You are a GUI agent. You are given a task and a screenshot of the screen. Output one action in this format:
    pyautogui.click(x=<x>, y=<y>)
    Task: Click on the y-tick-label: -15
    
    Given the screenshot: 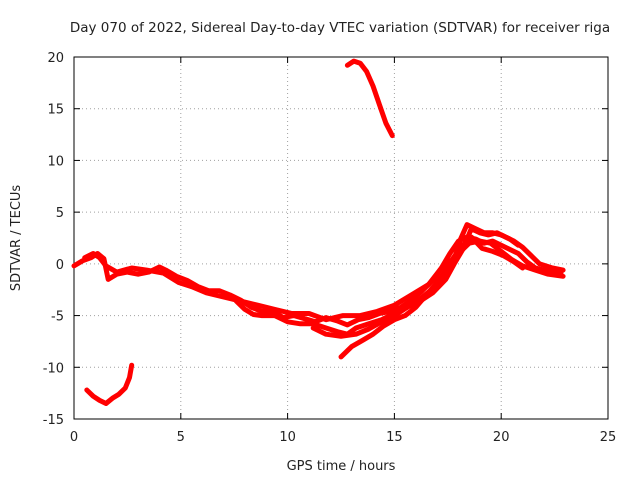 What is the action you would take?
    pyautogui.click(x=53, y=420)
    